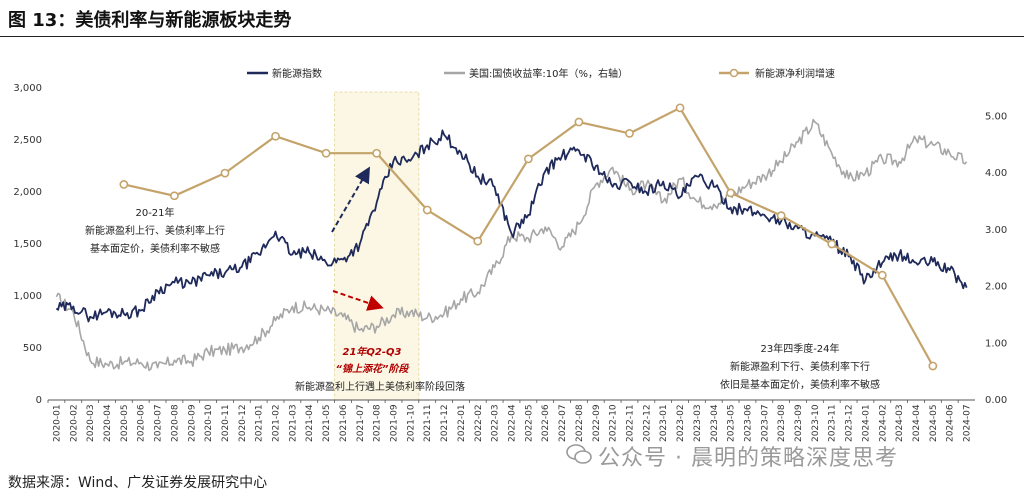 The width and height of the screenshot is (1024, 495). Describe the element at coordinates (996, 230) in the screenshot. I see `y-right-tick-label: 3.00` at that location.